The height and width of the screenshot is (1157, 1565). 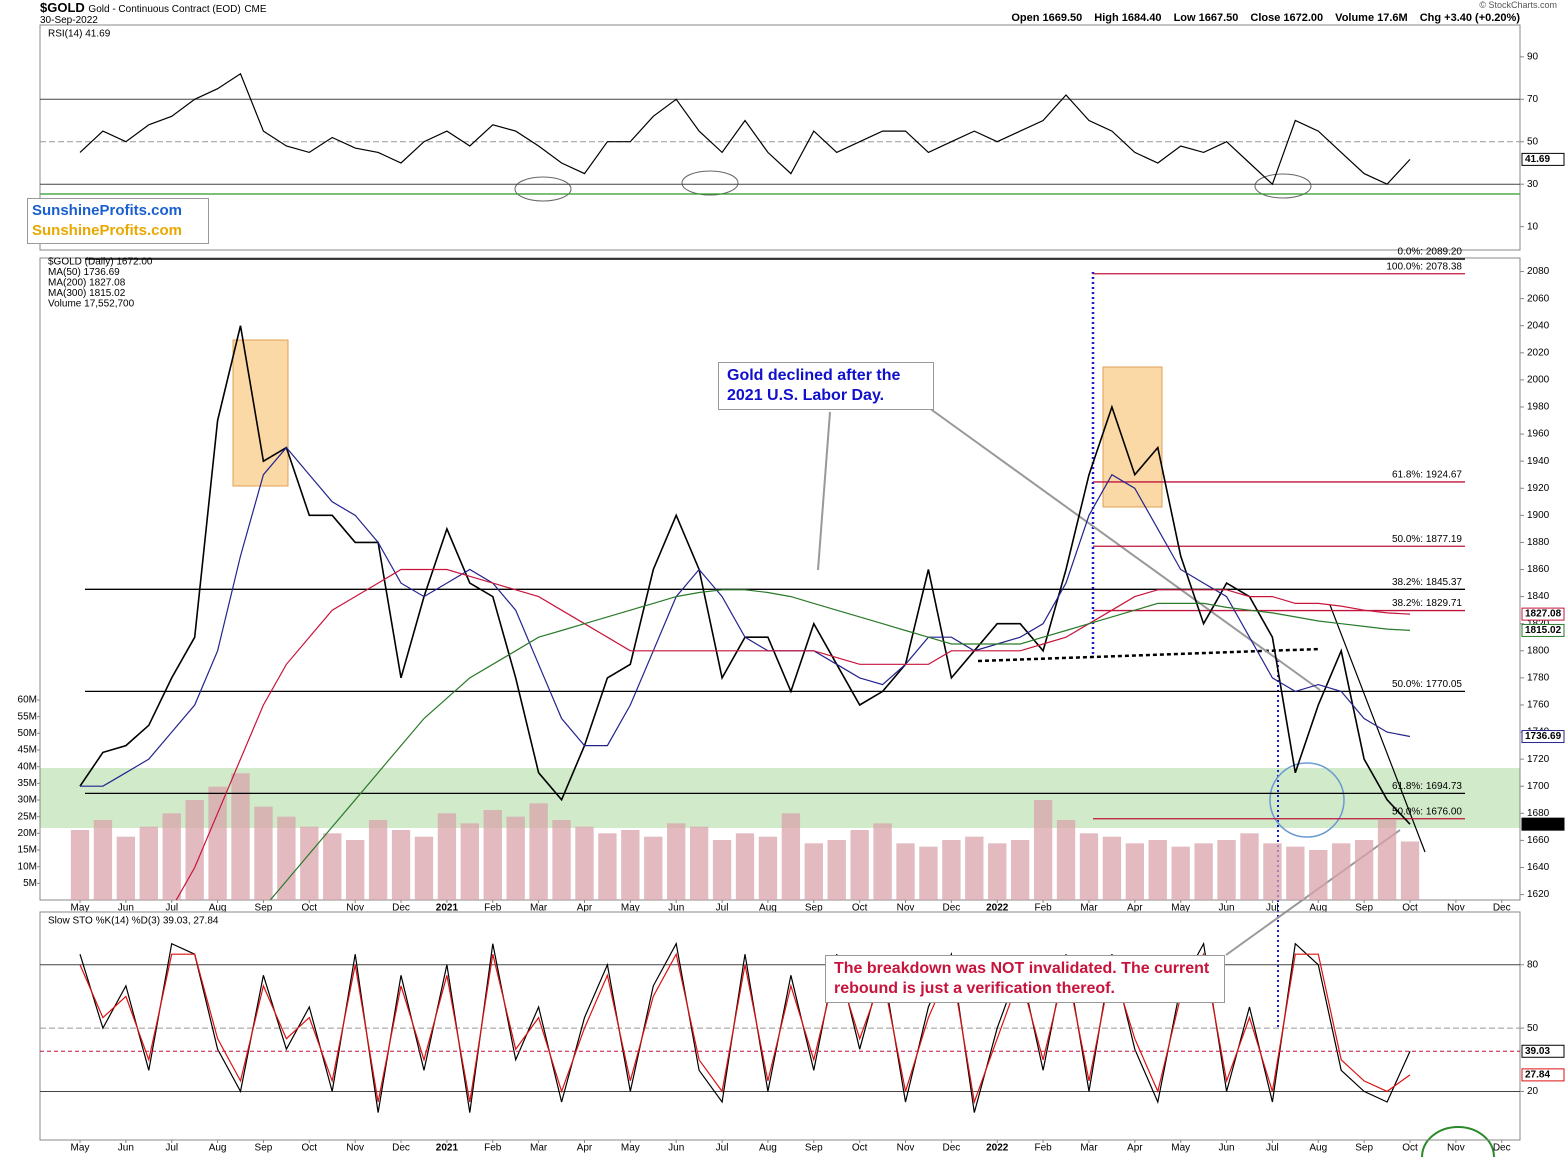 What do you see at coordinates (1538, 867) in the screenshot?
I see `y-tick-label: 1640` at bounding box center [1538, 867].